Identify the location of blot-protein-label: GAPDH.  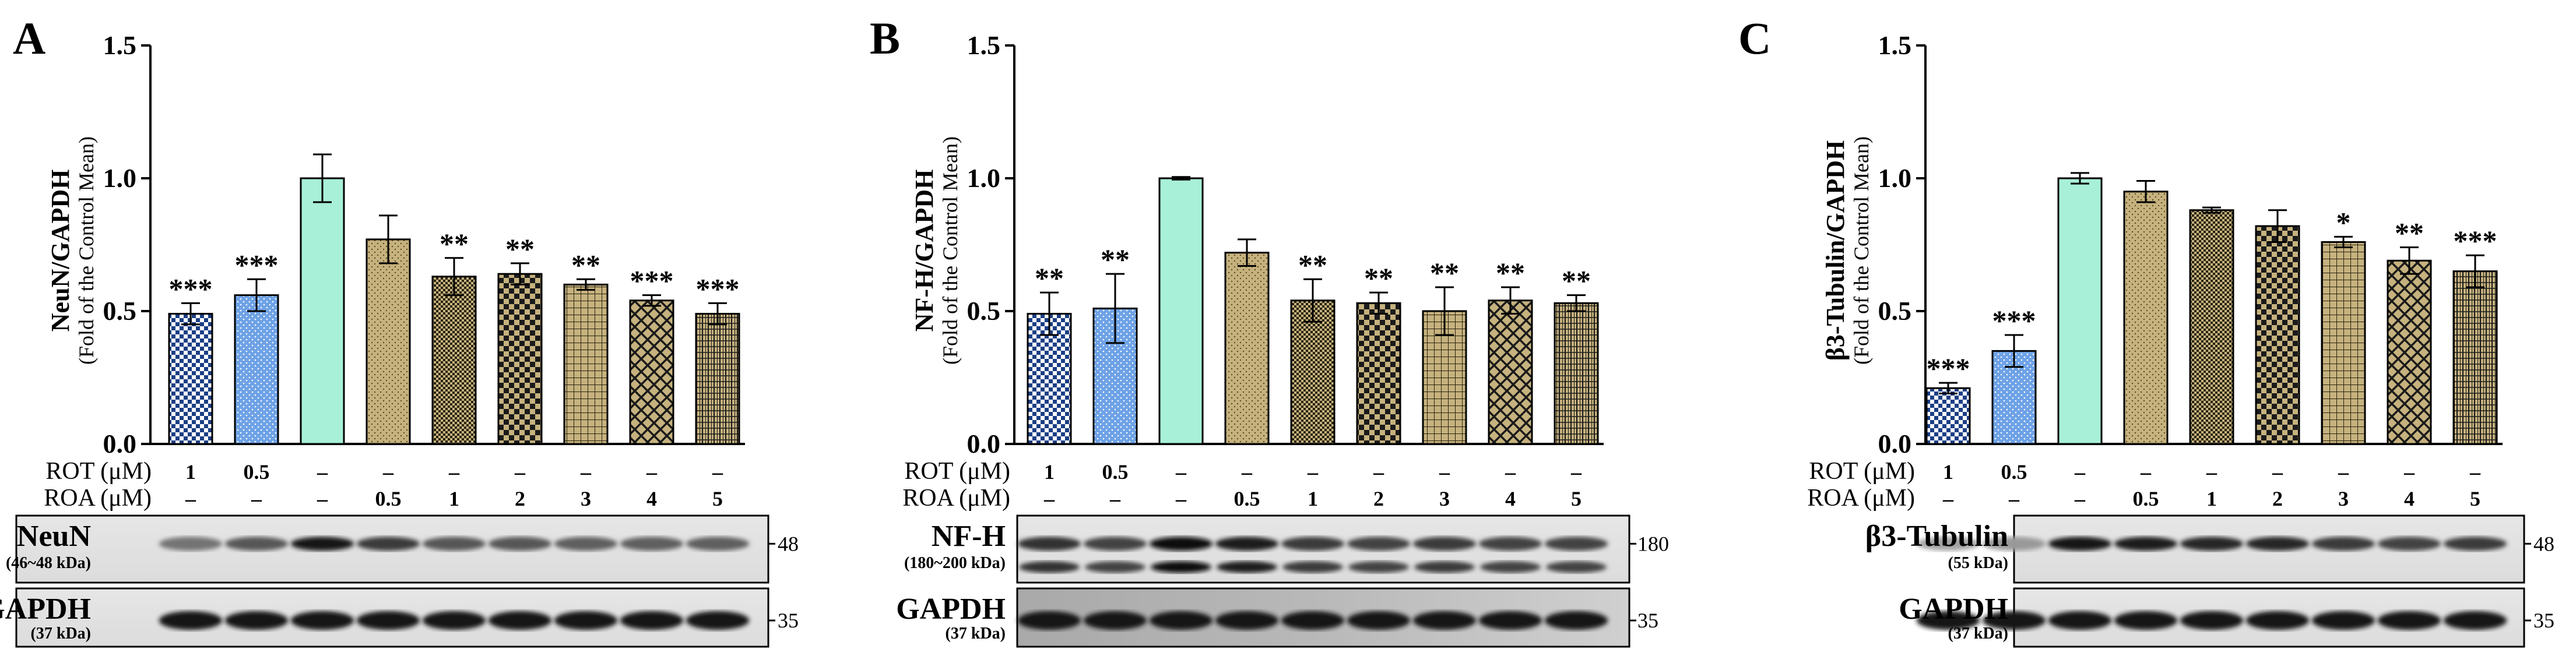
(45, 609).